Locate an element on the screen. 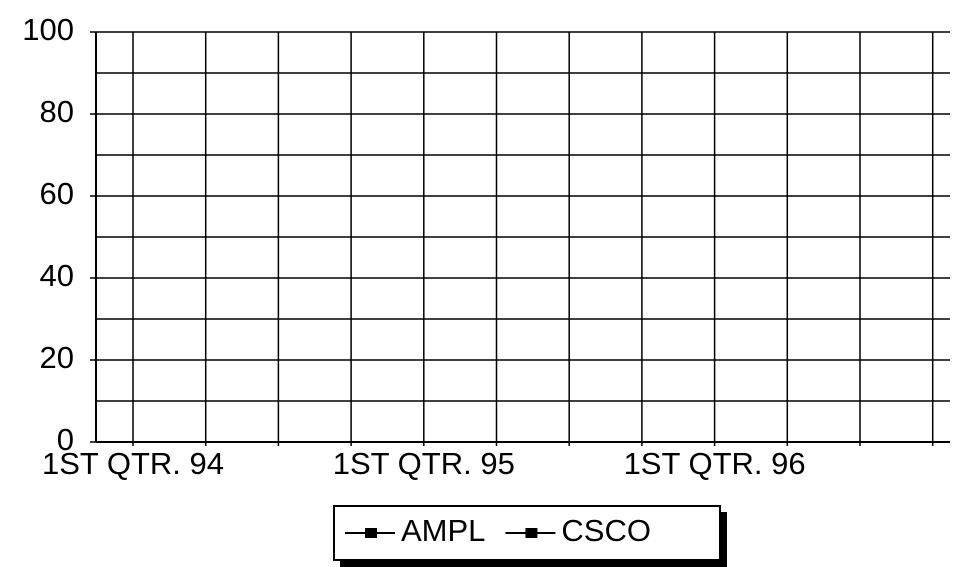 The height and width of the screenshot is (567, 964). x-tick-label: 1ST QTR. 95 is located at coordinates (424, 463).